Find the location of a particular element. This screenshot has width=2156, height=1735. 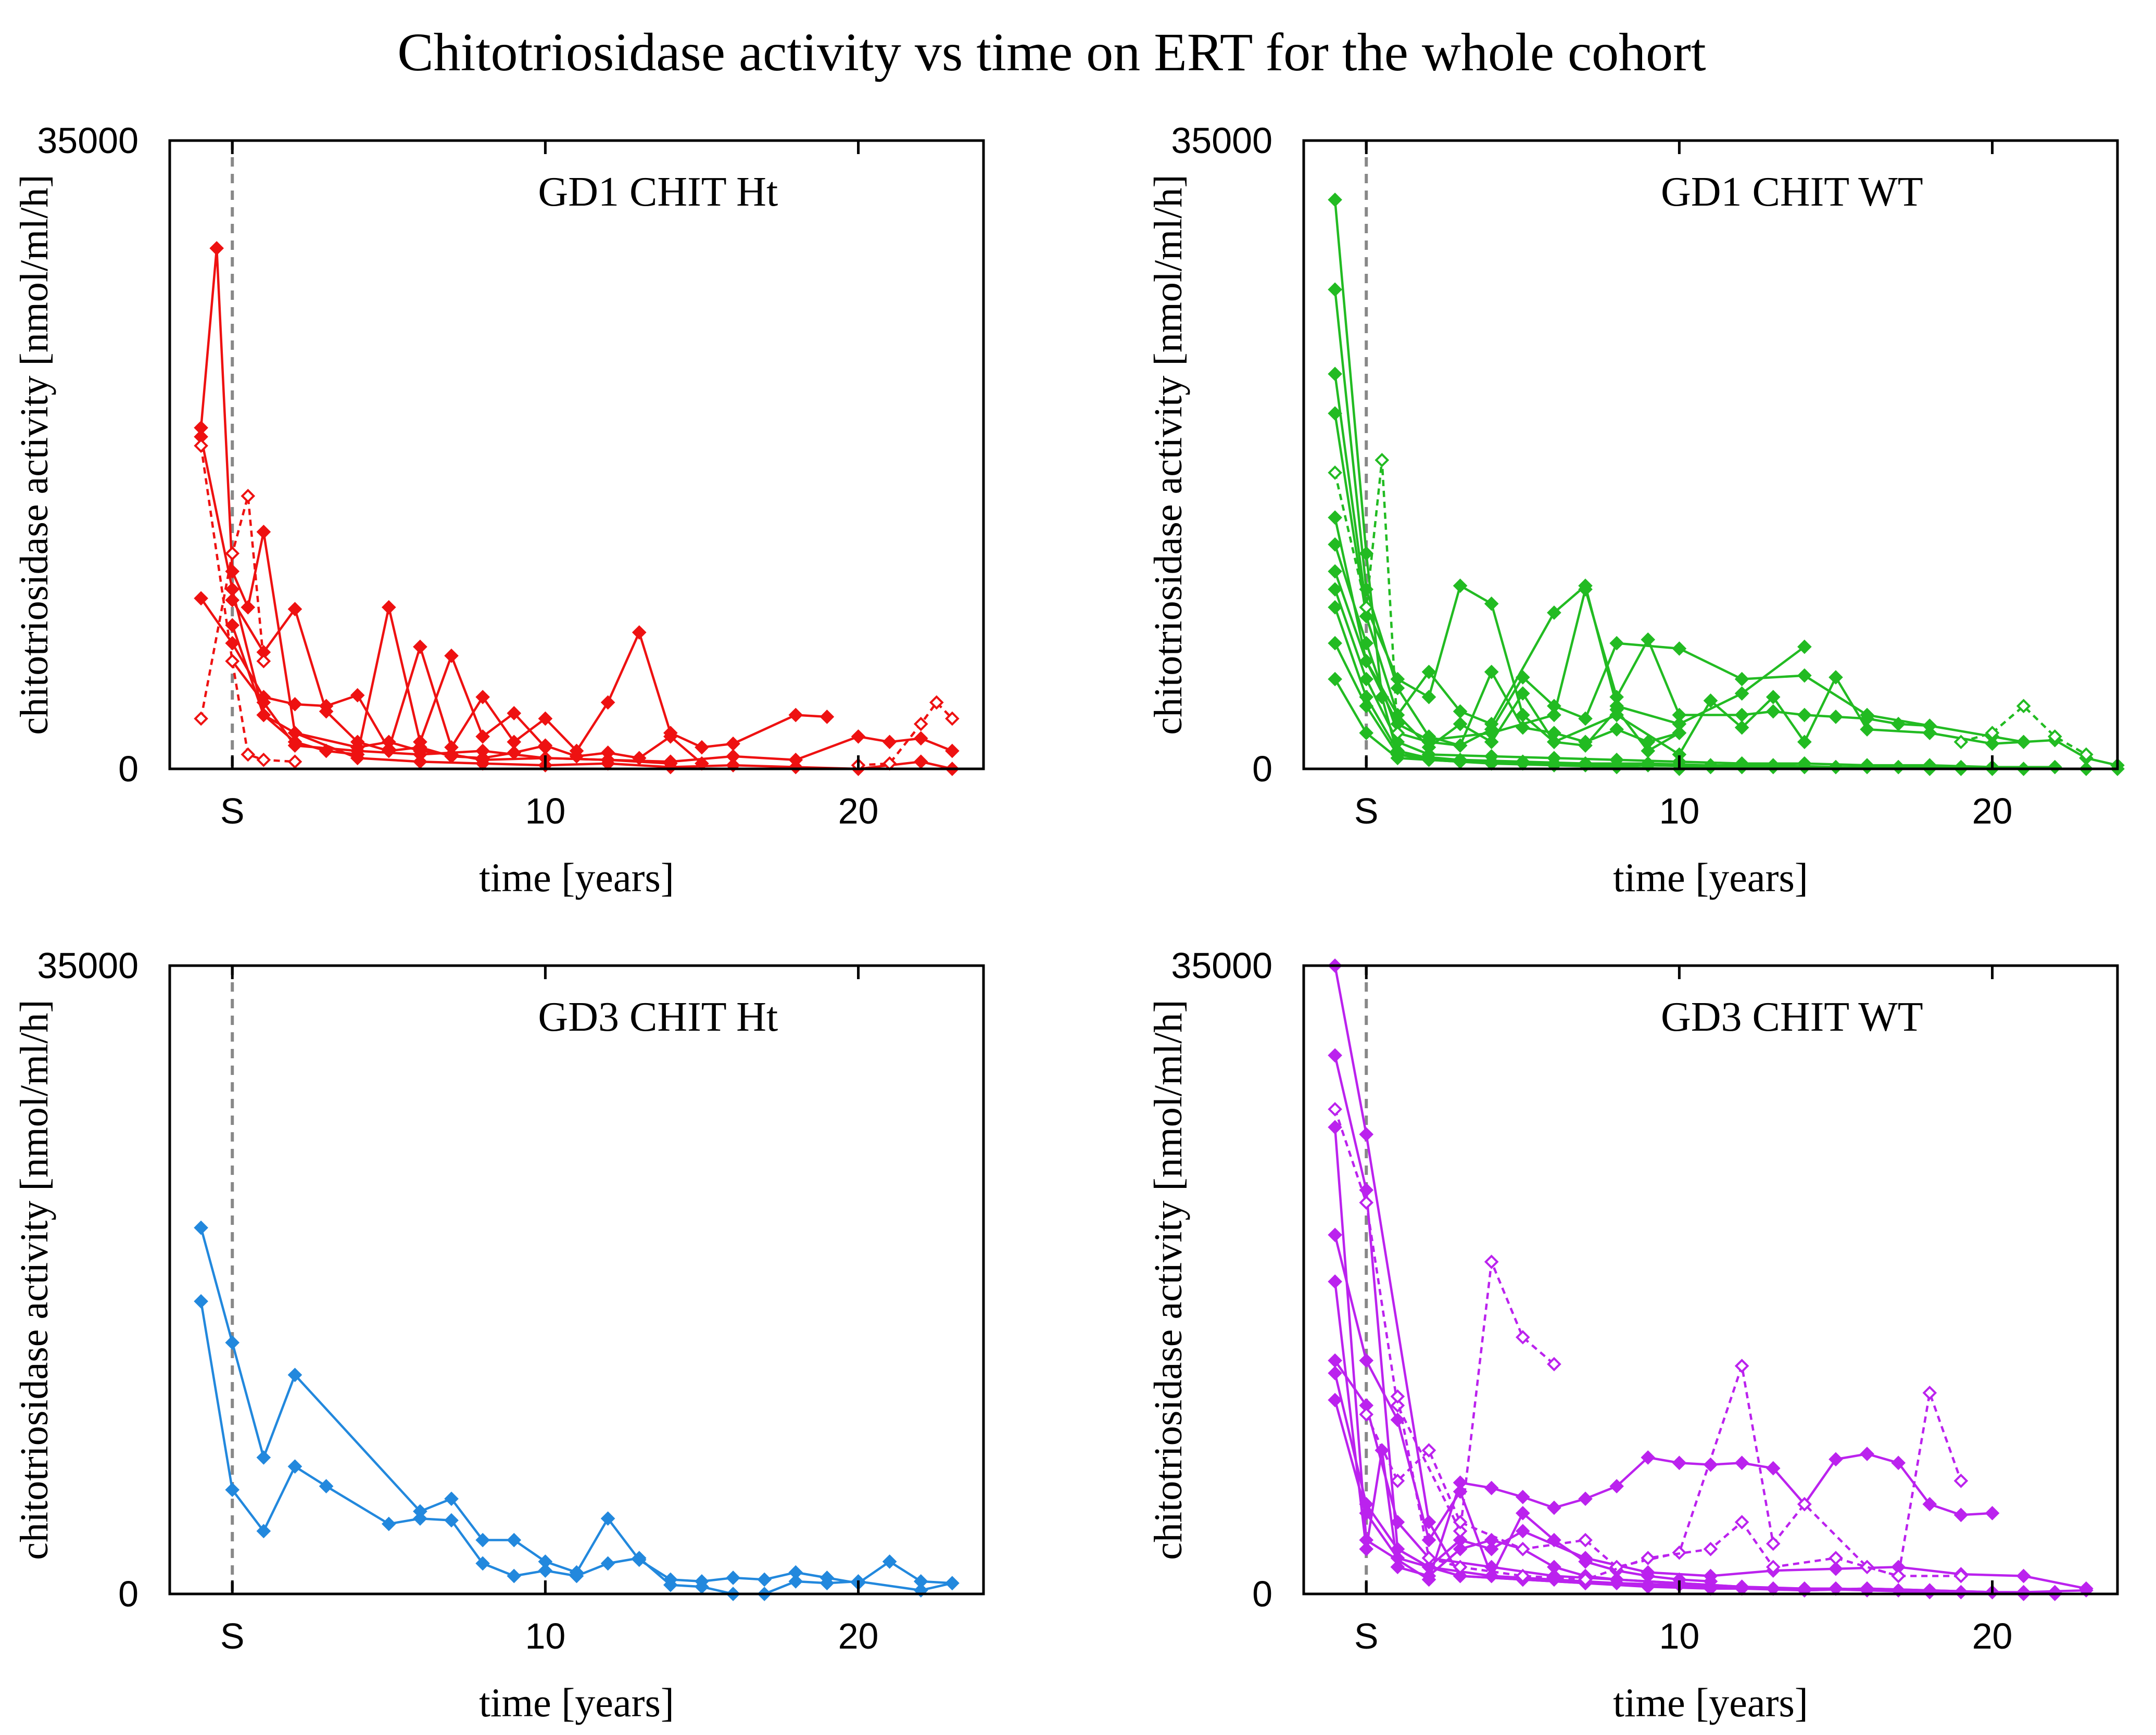

series-w8 is located at coordinates (1695, 678).